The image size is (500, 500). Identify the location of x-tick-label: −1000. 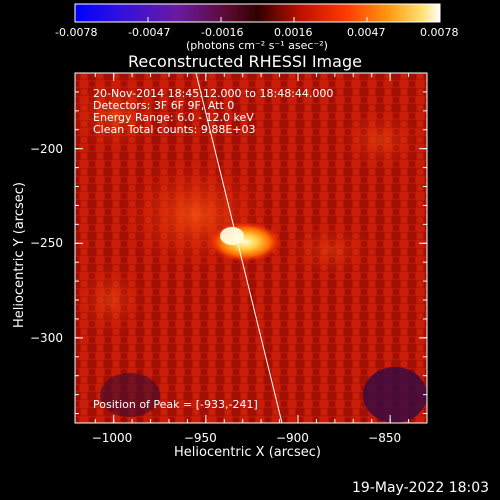
(112, 438).